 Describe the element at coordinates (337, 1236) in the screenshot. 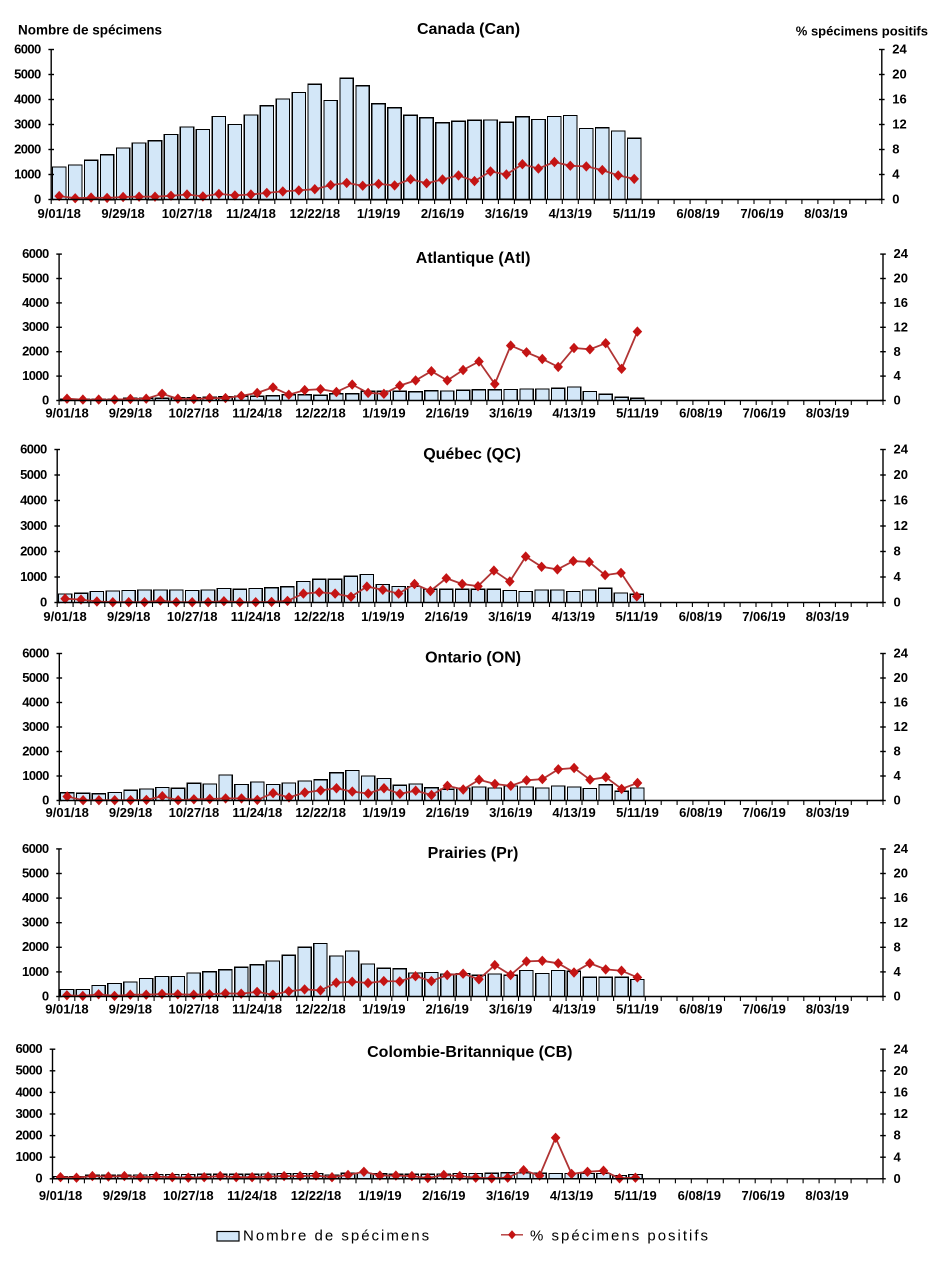

I see `svg-text: Nombre de spécimens` at that location.